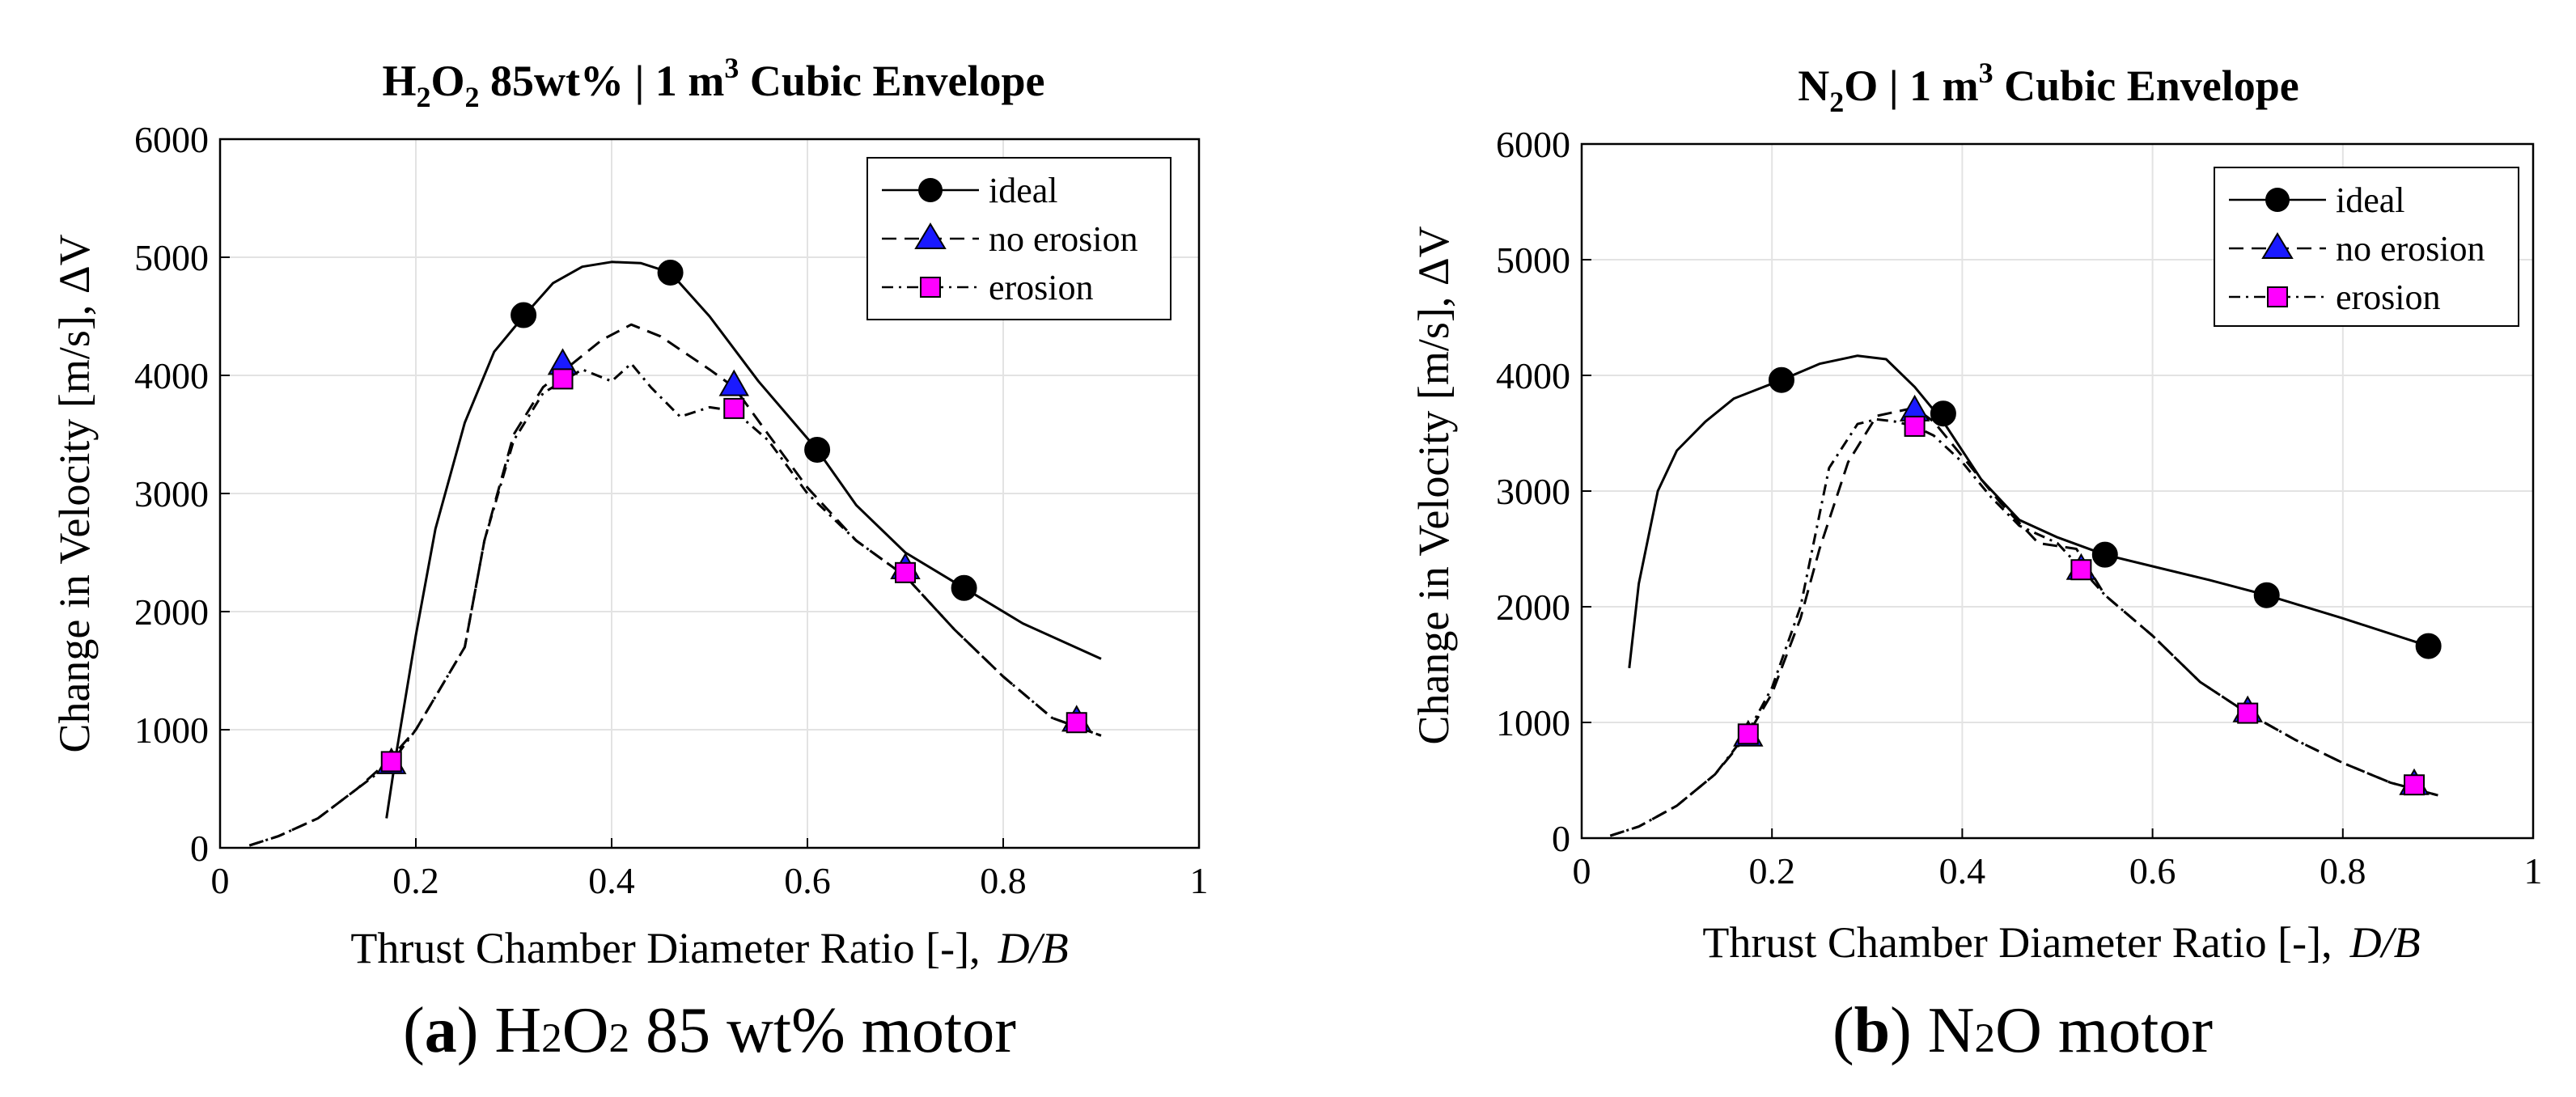 The image size is (2576, 1097). I want to click on x-axis-label-a: Thrust Chamber Diameter Ratio [-], D/B, so click(709, 948).